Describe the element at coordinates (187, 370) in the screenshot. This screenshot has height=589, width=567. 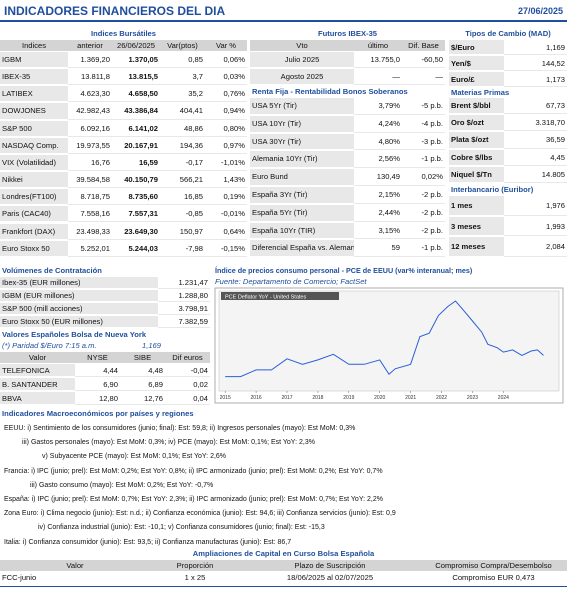
I see `value-cell: -0,04` at that location.